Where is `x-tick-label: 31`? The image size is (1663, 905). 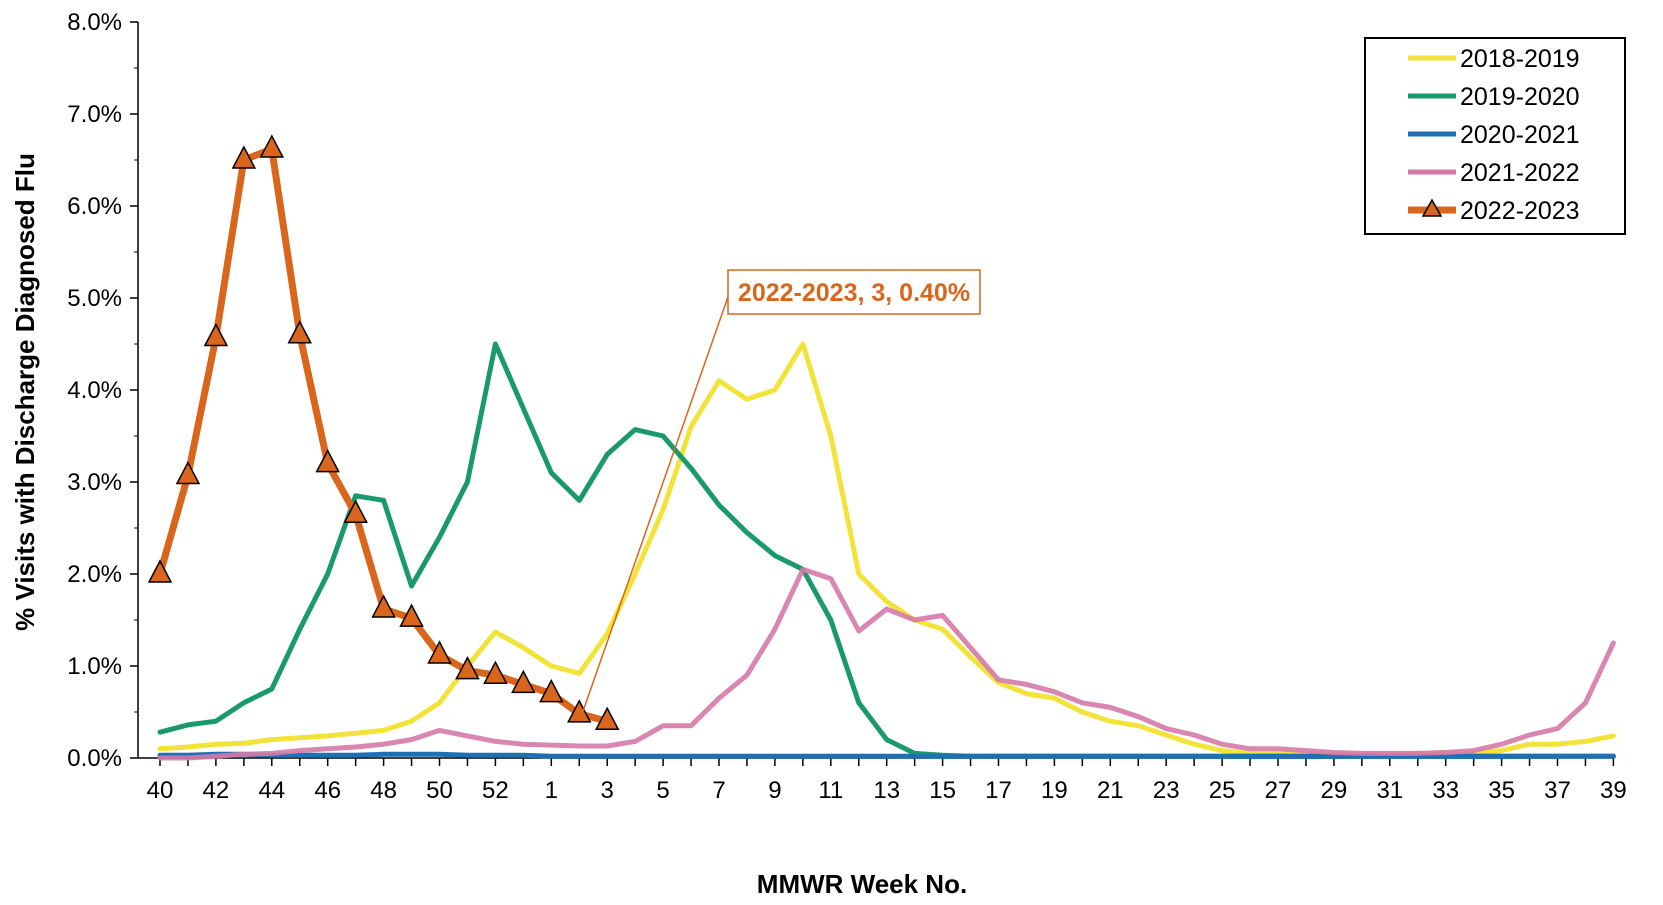
x-tick-label: 31 is located at coordinates (1389, 790).